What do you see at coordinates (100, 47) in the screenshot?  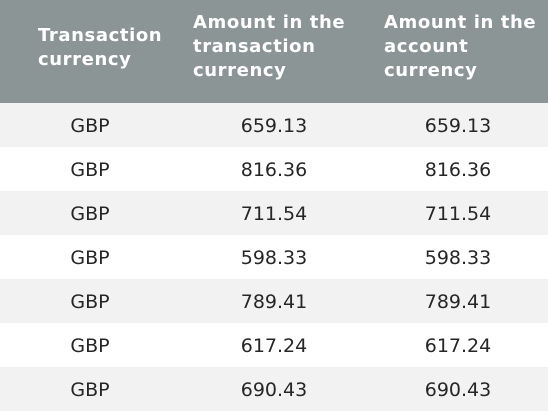 I see `header-transaction-currency: Transaction currency` at bounding box center [100, 47].